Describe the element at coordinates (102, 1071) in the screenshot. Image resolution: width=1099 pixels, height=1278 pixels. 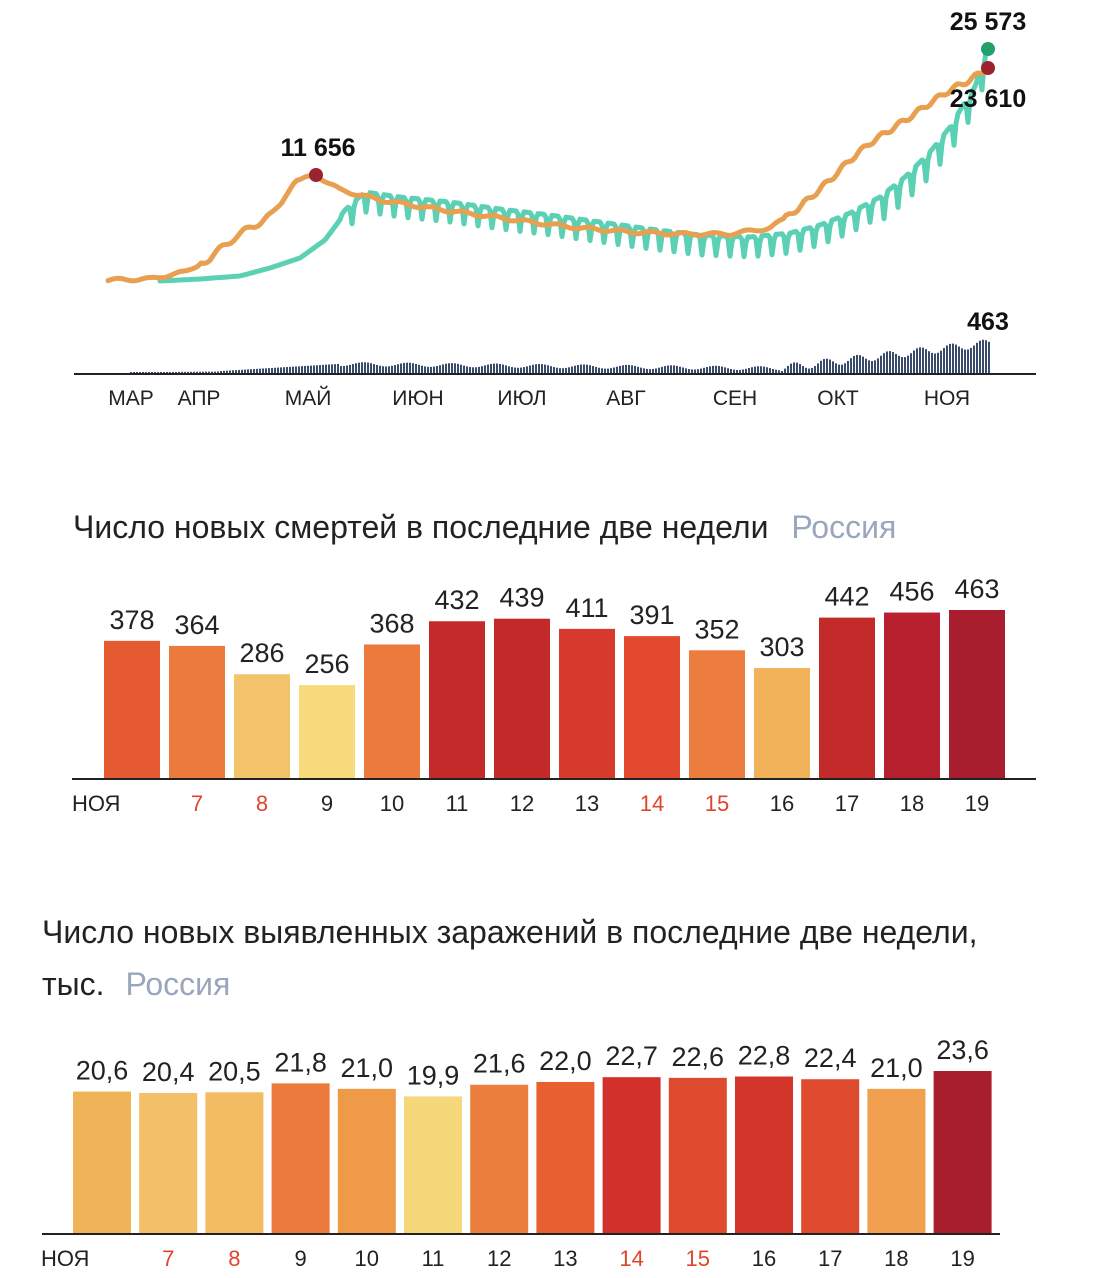
I see `bar-value-label-0: 20,6` at that location.